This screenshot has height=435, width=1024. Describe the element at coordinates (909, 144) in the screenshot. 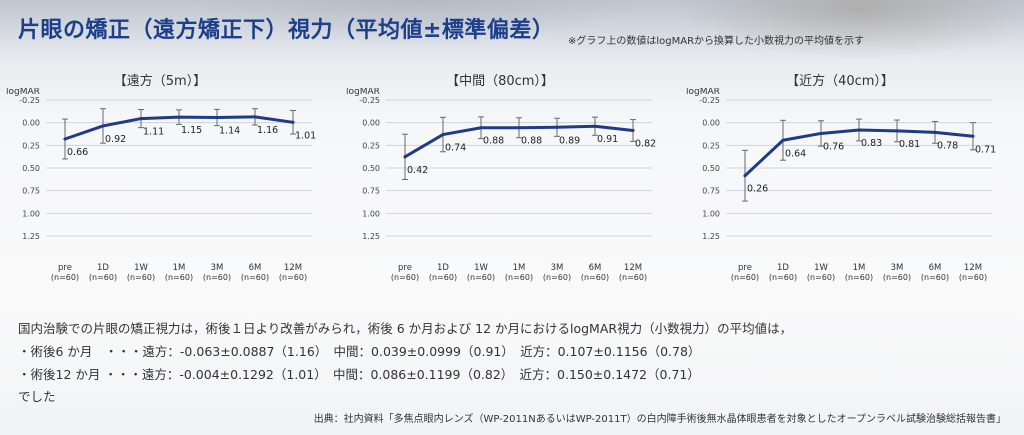

I see `data-label: 0.81` at that location.